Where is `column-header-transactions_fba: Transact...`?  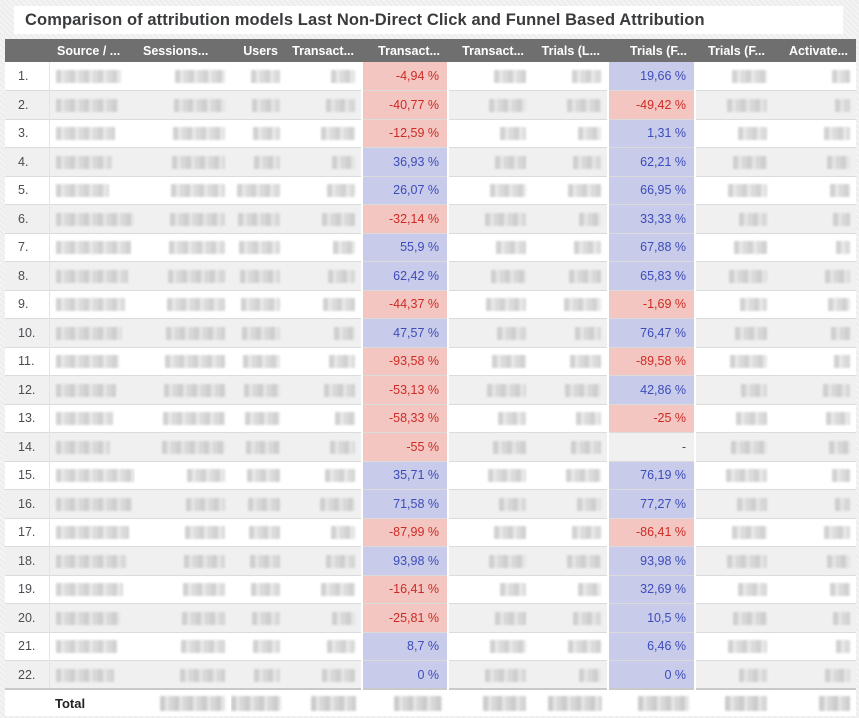
column-header-transactions_fba: Transact... is located at coordinates (490, 50).